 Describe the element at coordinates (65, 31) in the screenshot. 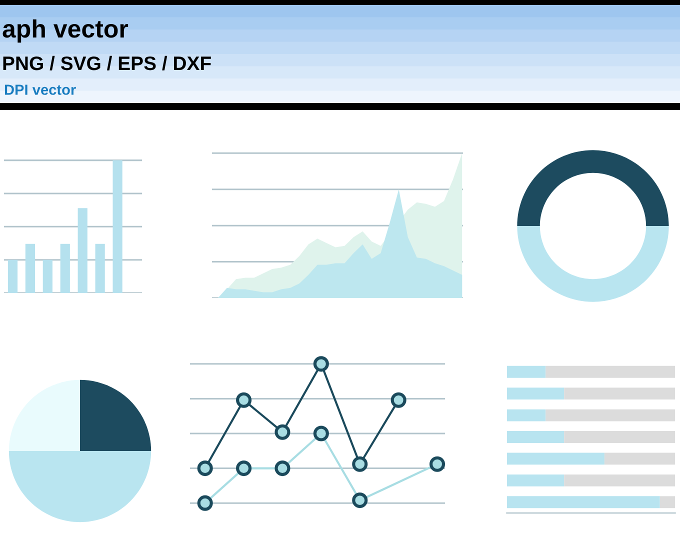

I see `text: aph vector` at that location.